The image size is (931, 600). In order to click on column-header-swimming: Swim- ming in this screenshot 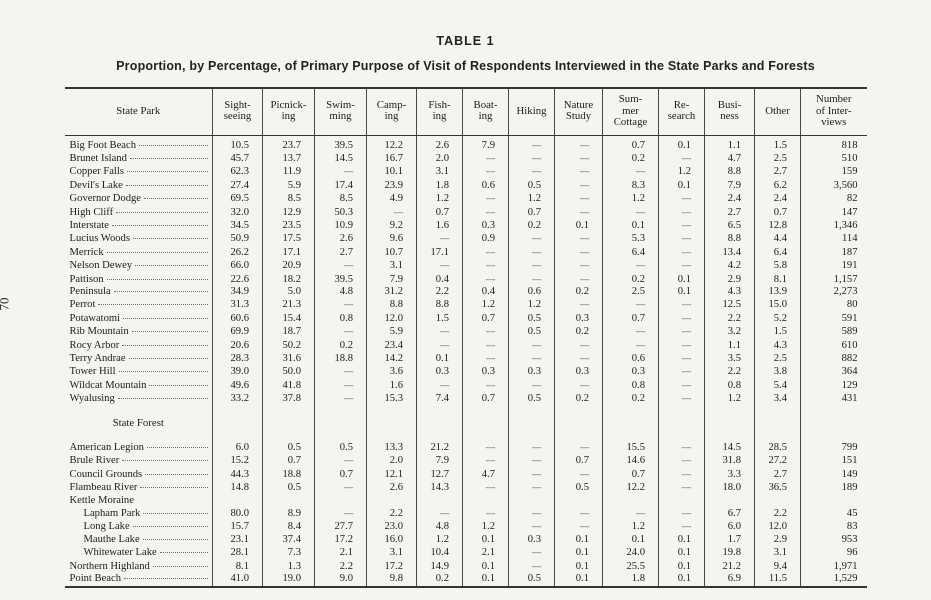, I will do `click(340, 112)`.